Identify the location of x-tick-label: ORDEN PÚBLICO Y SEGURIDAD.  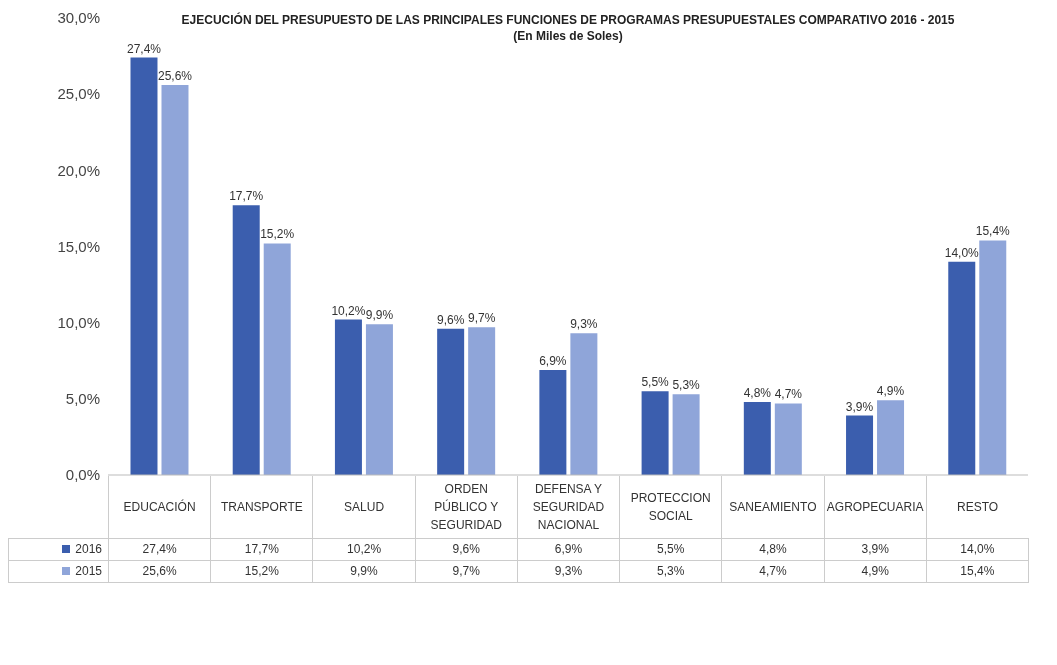
(466, 507).